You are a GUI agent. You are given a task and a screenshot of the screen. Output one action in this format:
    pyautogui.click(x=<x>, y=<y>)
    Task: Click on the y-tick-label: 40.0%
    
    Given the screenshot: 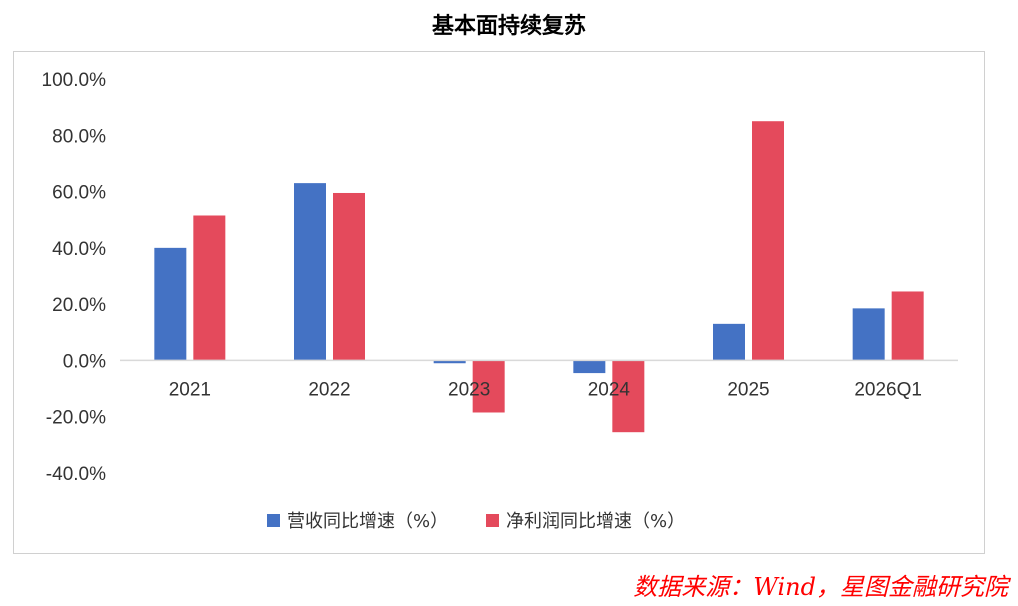 What is the action you would take?
    pyautogui.click(x=79, y=249)
    